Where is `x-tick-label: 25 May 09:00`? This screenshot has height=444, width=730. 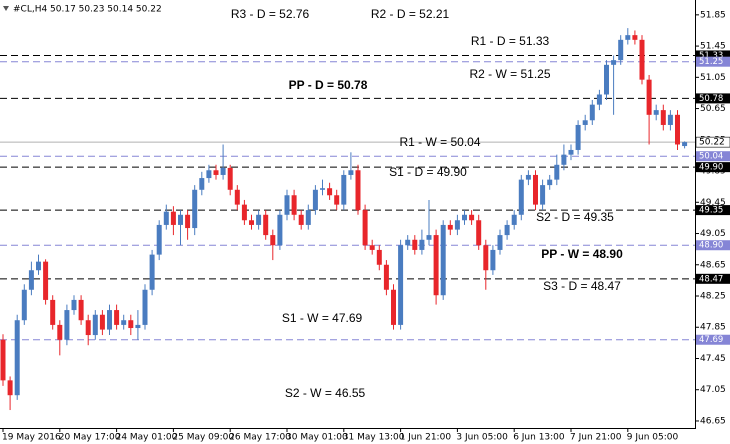 x-tick-label: 25 May 09:00 is located at coordinates (203, 438).